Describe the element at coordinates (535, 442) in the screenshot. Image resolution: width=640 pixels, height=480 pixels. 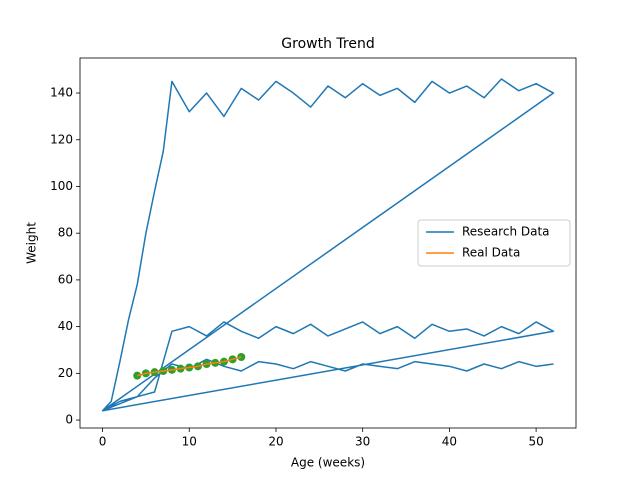
I see `x-tick-label: 50` at that location.